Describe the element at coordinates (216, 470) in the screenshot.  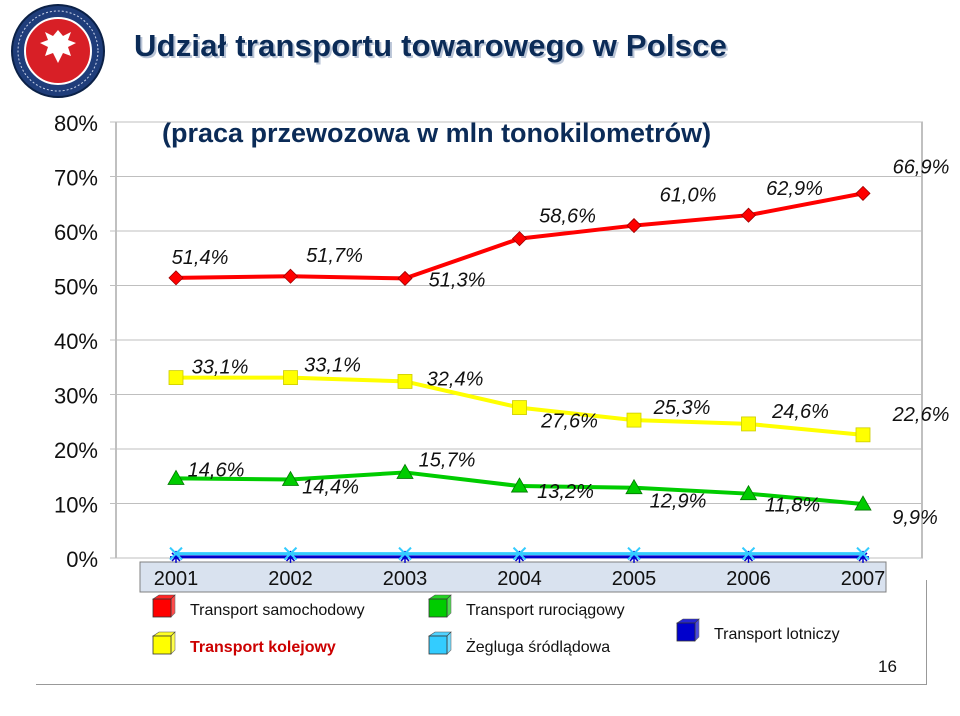
I see `data-label: 14,6%` at that location.